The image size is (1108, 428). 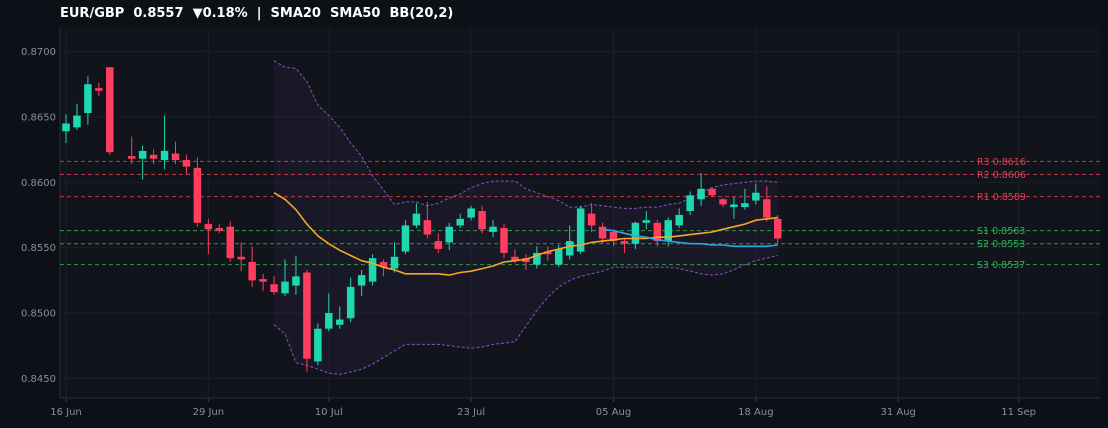 What do you see at coordinates (1001, 175) in the screenshot?
I see `level-label-r2: R2 0.8606` at bounding box center [1001, 175].